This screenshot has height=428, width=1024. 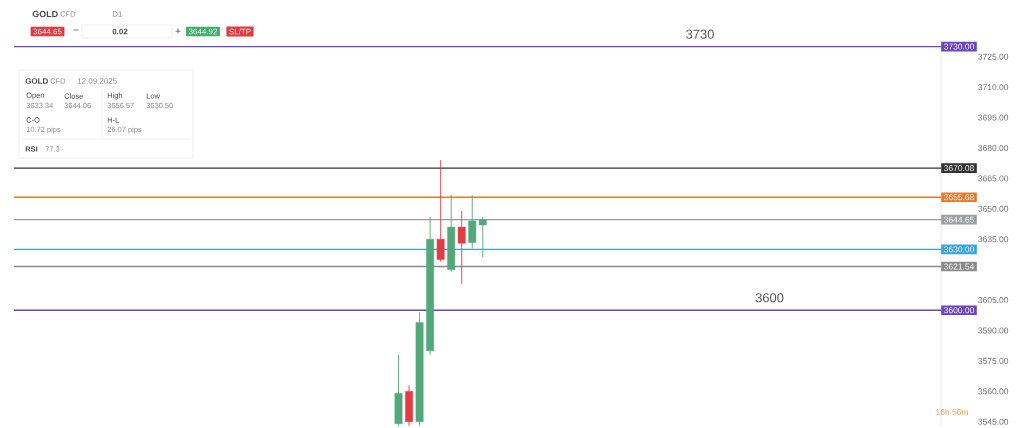 I want to click on y-tick-label: 3575.00, so click(x=993, y=360).